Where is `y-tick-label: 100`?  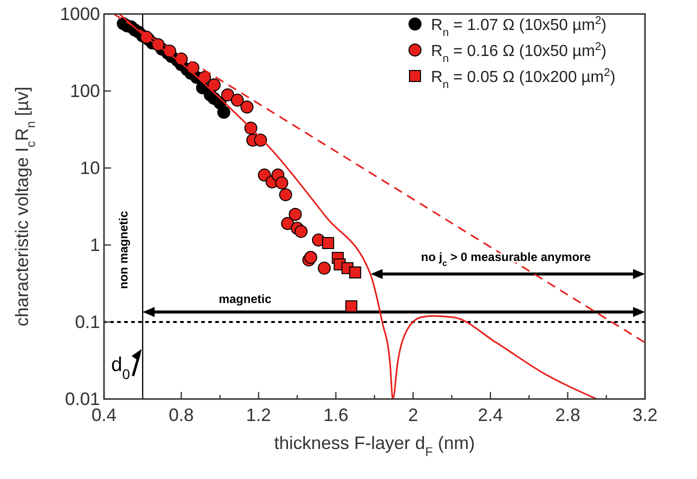
y-tick-label: 100 is located at coordinates (85, 91).